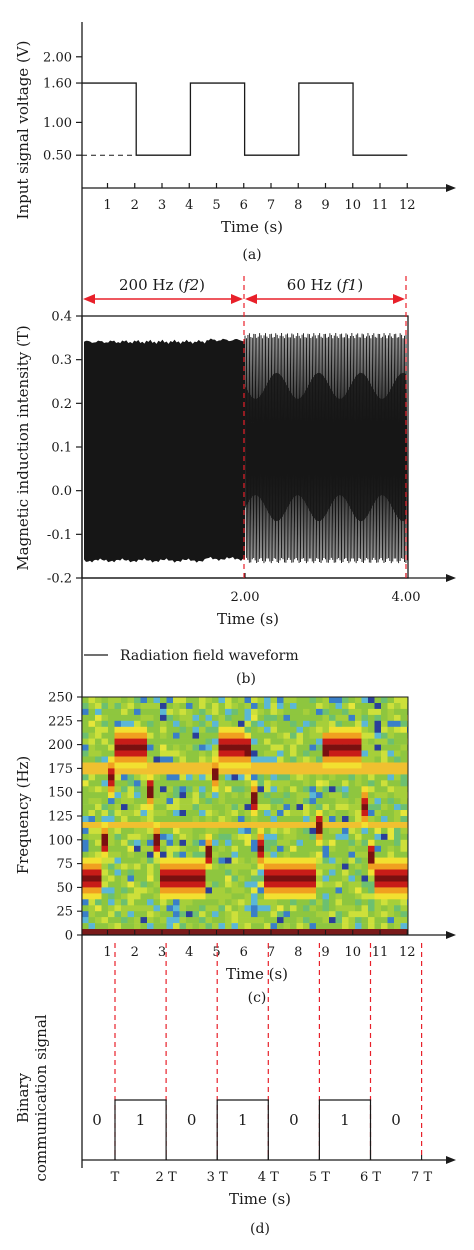 This screenshot has height=1250, width=474. Describe the element at coordinates (407, 952) in the screenshot. I see `panel-c-xtick-label: 12` at that location.